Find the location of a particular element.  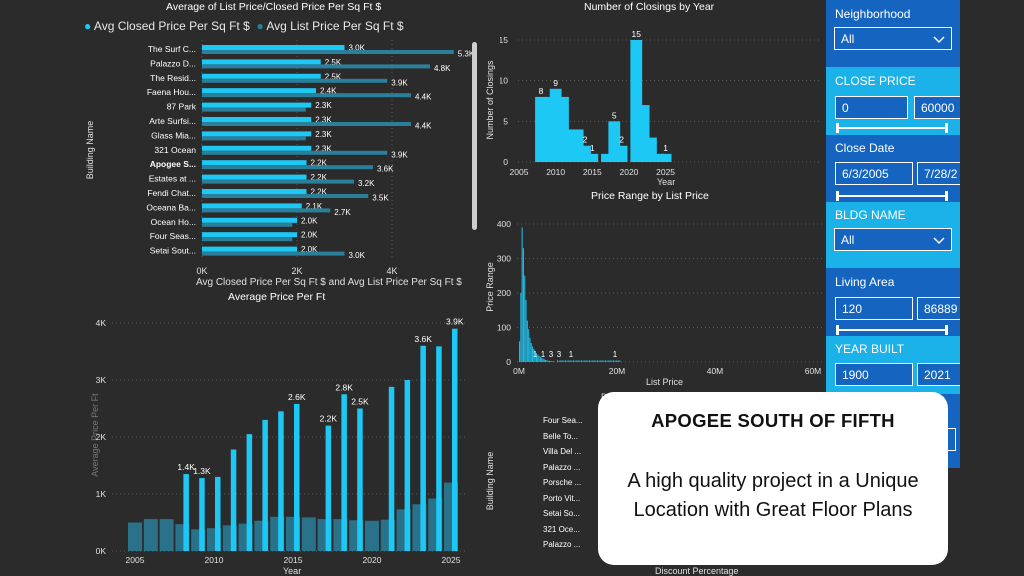

closings-chart-title: Number of Closings by Year is located at coordinates (649, 7).